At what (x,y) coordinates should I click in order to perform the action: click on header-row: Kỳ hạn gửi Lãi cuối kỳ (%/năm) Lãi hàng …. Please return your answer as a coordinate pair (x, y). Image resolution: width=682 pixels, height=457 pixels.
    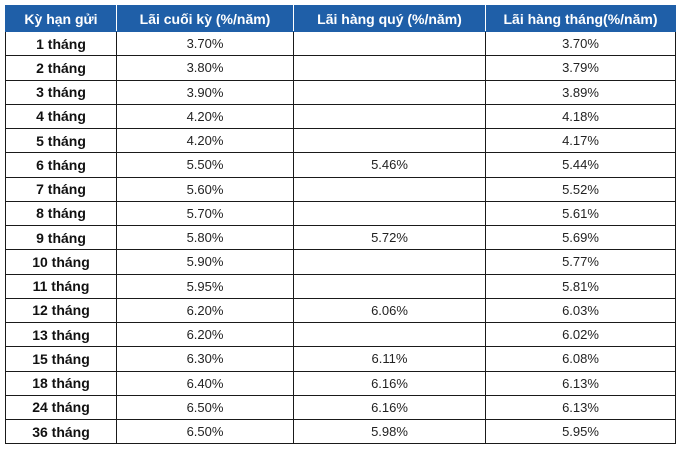
    Looking at the image, I should click on (340, 18).